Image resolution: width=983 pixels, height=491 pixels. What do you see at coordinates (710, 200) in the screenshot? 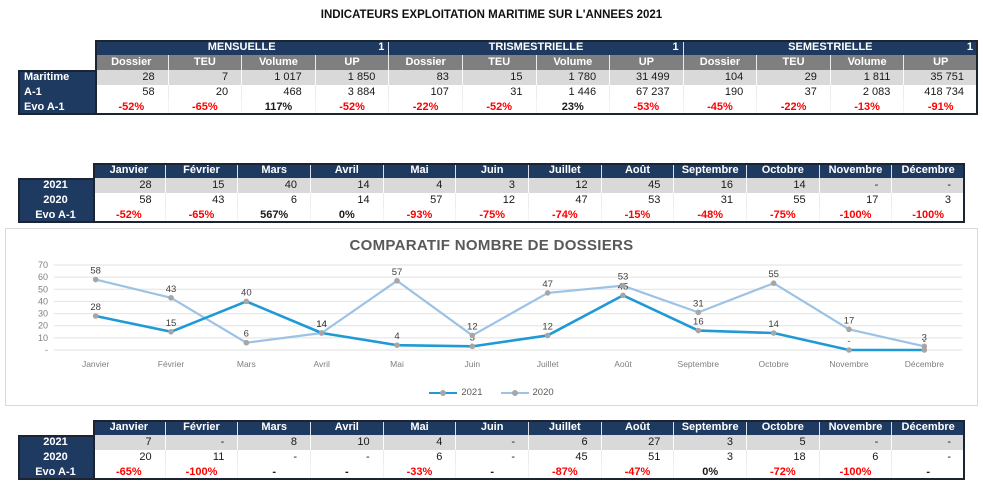
I see `table-cell: 31` at bounding box center [710, 200].